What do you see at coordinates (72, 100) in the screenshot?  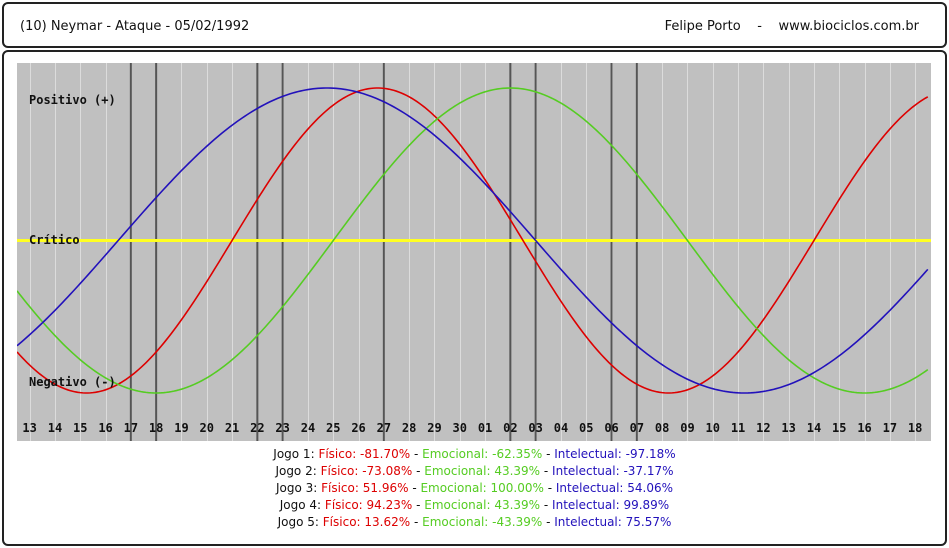 I see `positive-label: Positivo (+)` at bounding box center [72, 100].